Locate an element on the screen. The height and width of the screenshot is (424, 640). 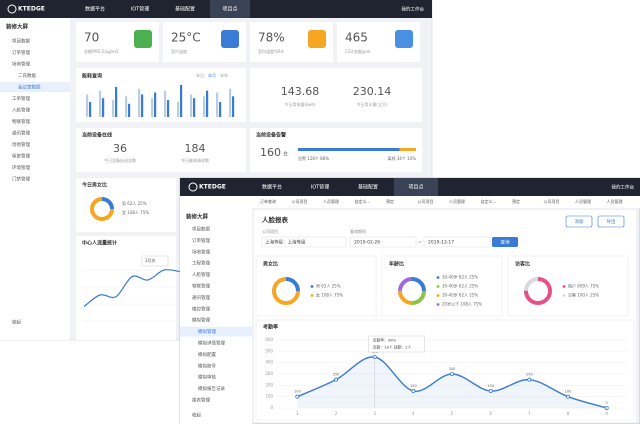
sidebar-item: 会议室数据 is located at coordinates (29, 87).